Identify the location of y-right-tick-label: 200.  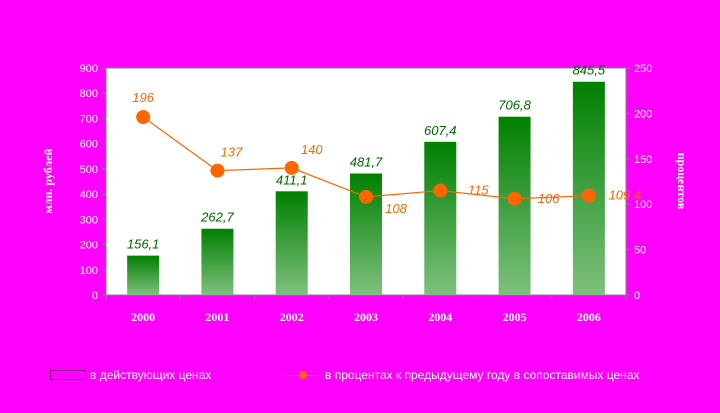
(643, 114).